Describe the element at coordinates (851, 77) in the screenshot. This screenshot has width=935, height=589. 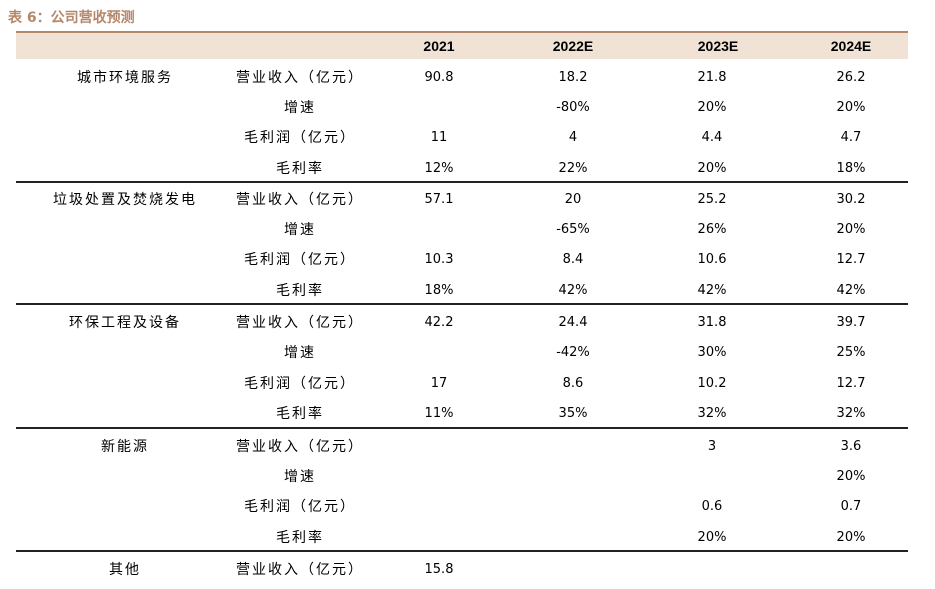
I see `value-cell: 26.2` at that location.